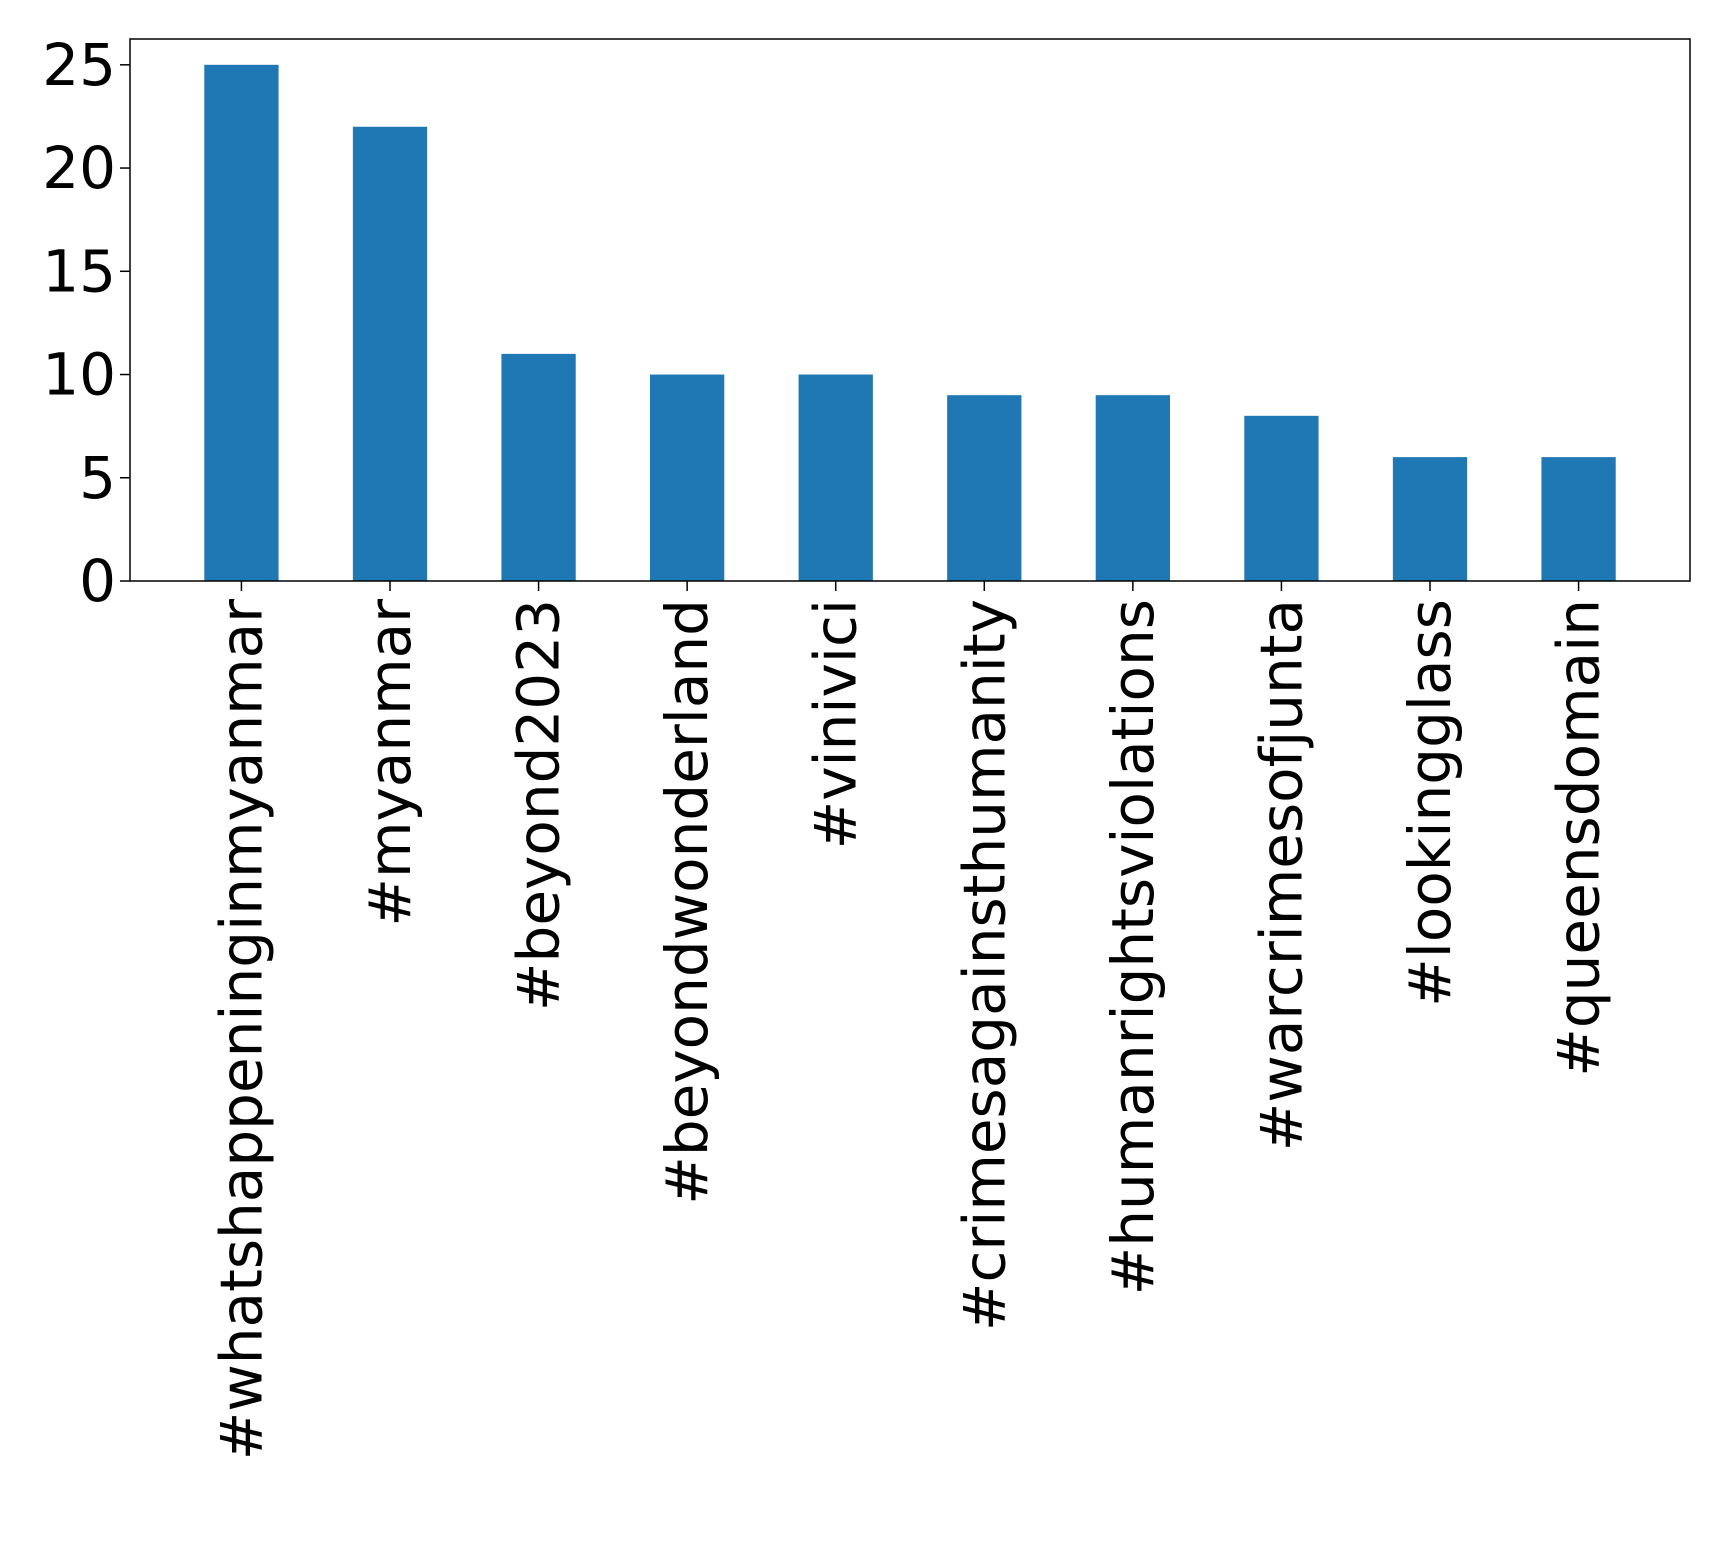 This screenshot has width=1719, height=1555. Describe the element at coordinates (1430, 519) in the screenshot. I see `bar-lookingglass` at that location.